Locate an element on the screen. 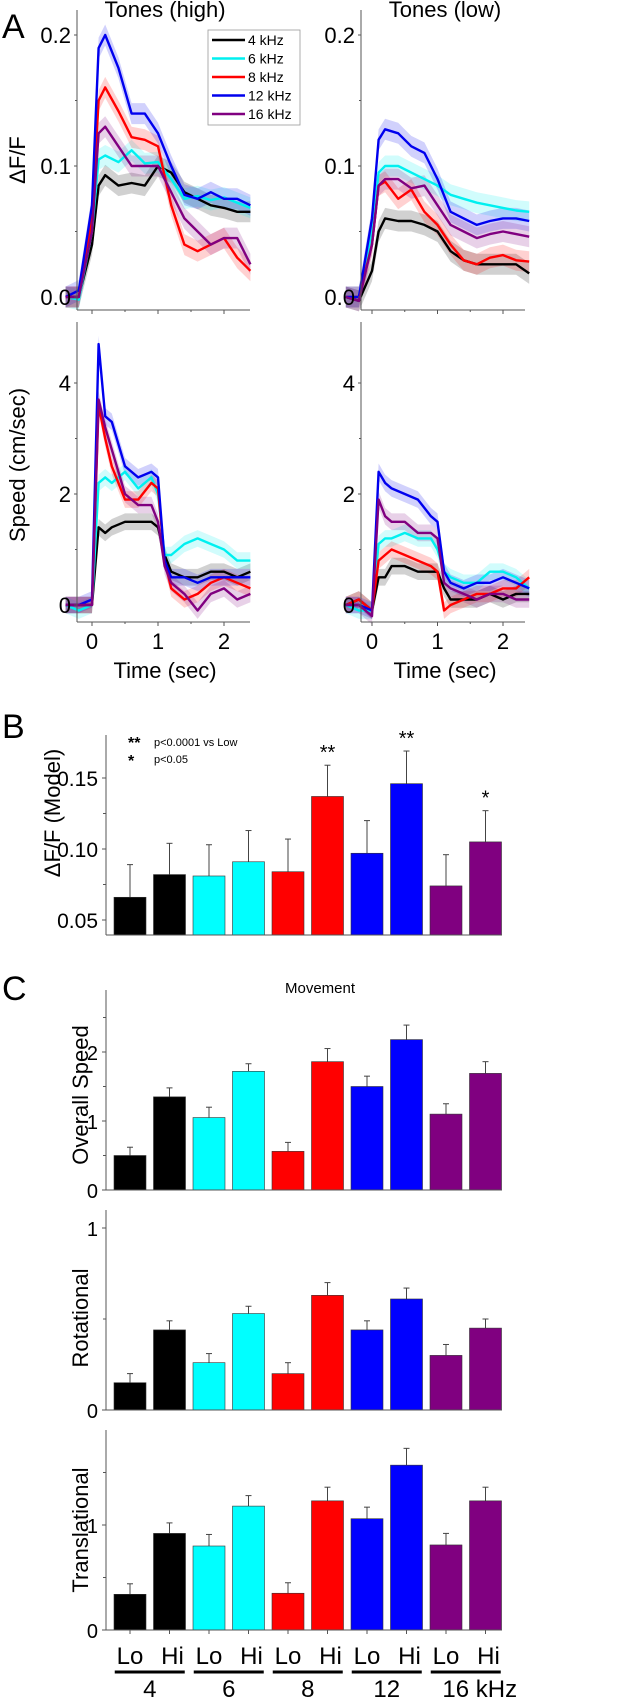 Image resolution: width=617 pixels, height=1700 pixels. xlabel-time-left: Time (sec) is located at coordinates (164, 670).